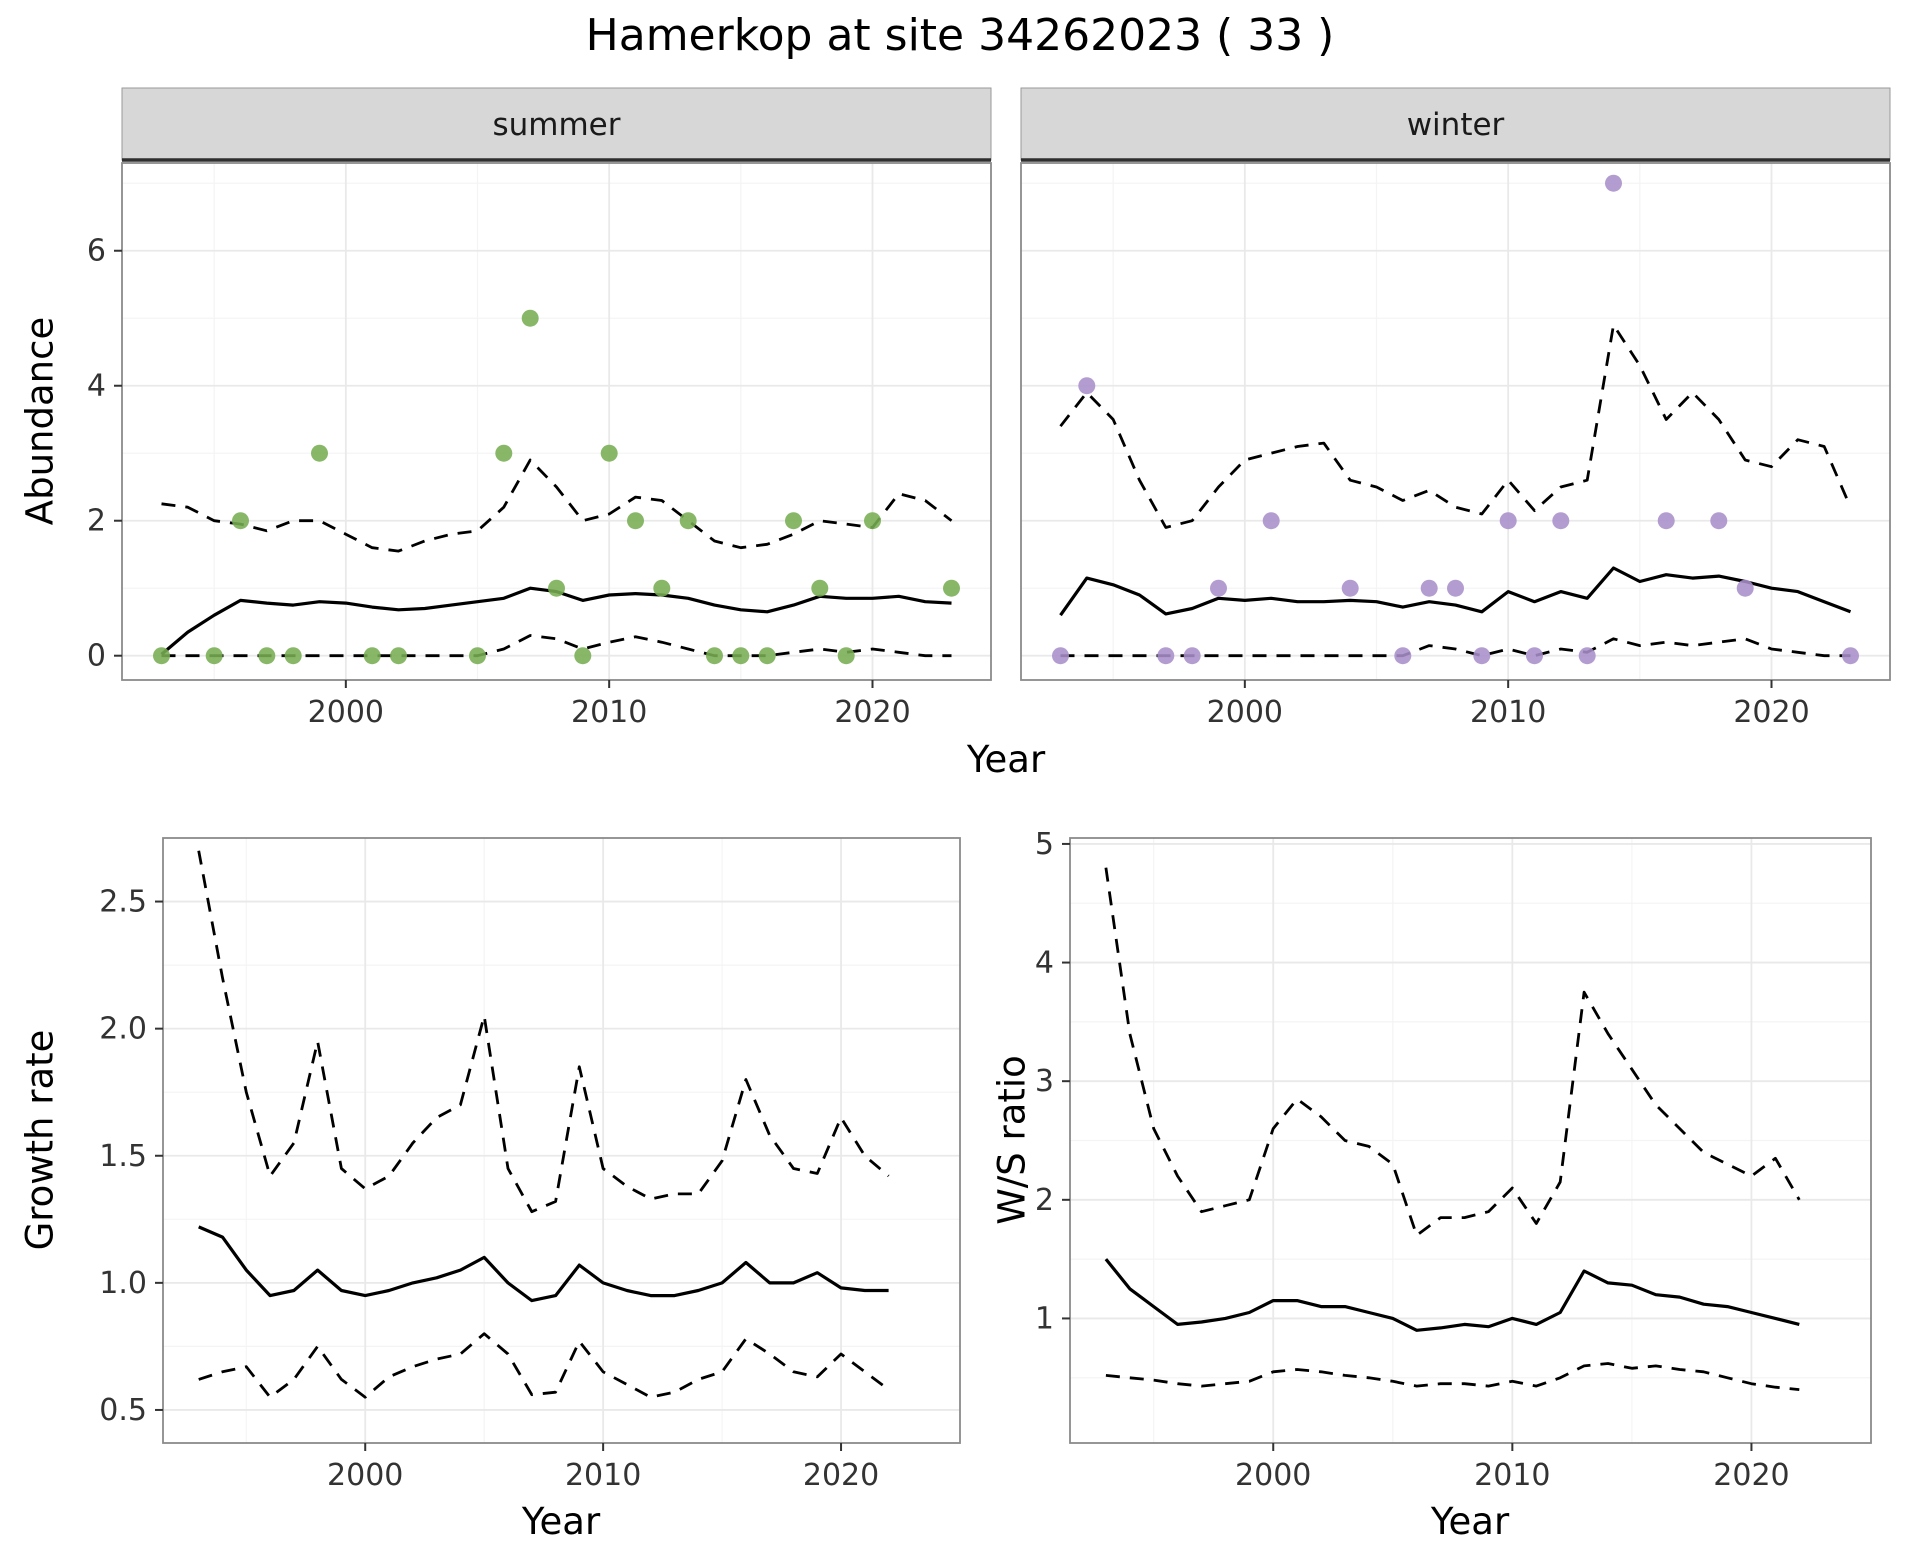 Image resolution: width=1920 pixels, height=1560 pixels. What do you see at coordinates (561, 1521) in the screenshot?
I see `bottom-left-year-axis-label: Year` at bounding box center [561, 1521].